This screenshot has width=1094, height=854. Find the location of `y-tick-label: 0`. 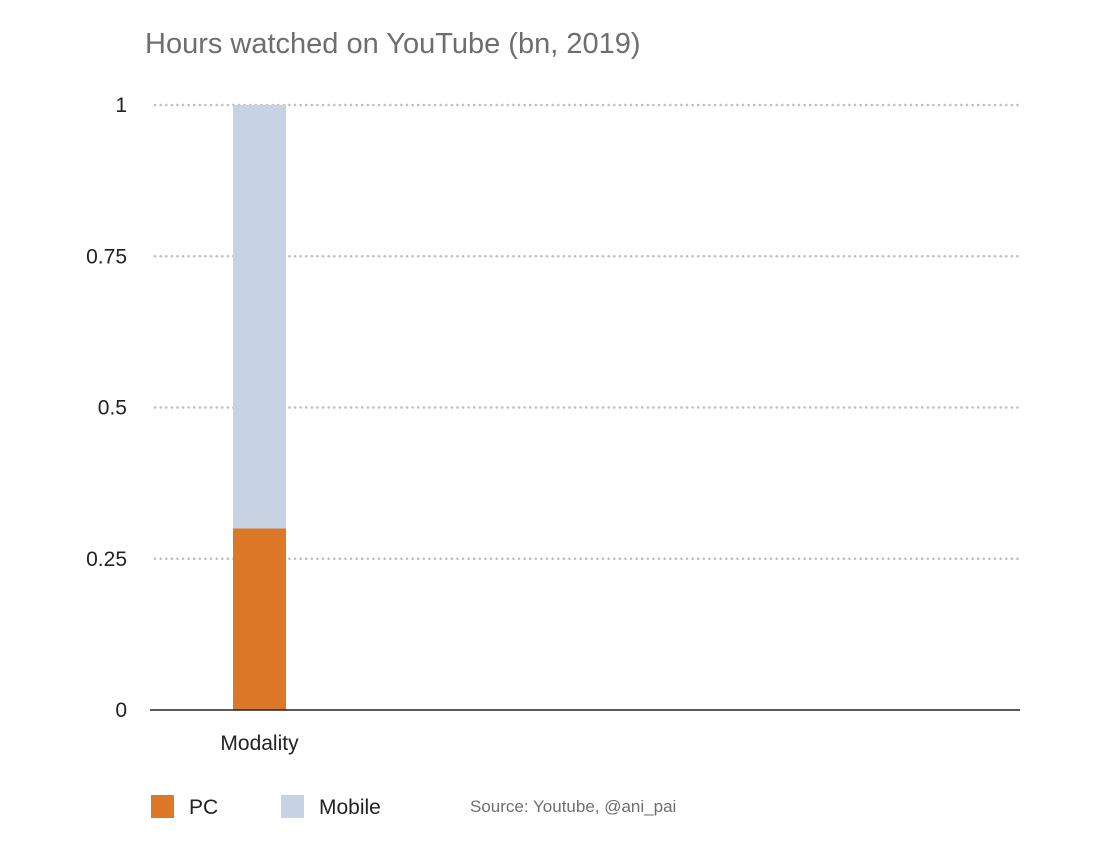

y-tick-label: 0 is located at coordinates (121, 710).